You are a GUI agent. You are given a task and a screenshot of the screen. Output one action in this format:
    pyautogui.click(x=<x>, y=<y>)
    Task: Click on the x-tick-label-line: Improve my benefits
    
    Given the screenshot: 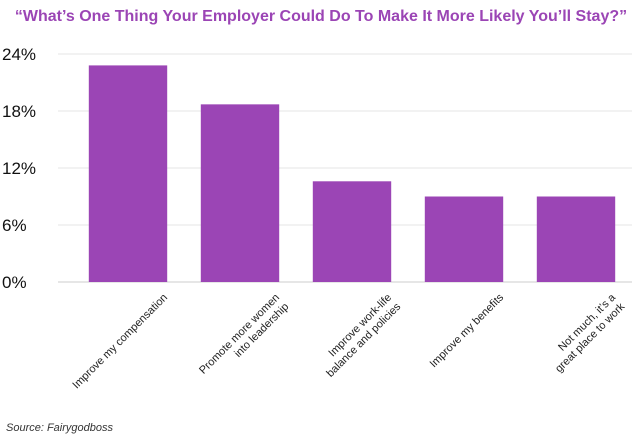 What is the action you would take?
    pyautogui.click(x=467, y=330)
    